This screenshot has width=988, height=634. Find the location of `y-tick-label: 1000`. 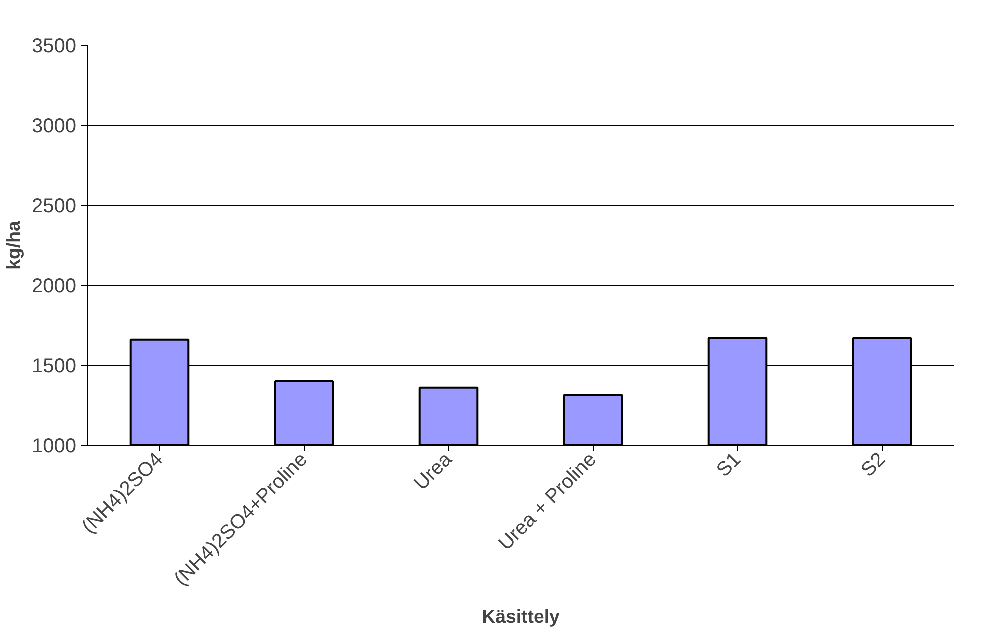

y-tick-label: 1000 is located at coordinates (54, 447).